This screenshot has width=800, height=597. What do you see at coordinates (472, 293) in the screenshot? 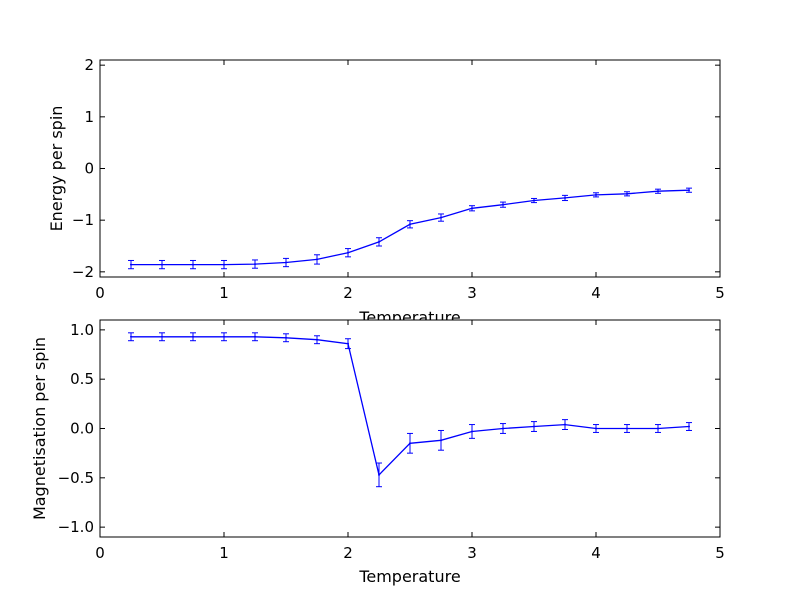
I see `energy-x-tick-label: 3` at bounding box center [472, 293].